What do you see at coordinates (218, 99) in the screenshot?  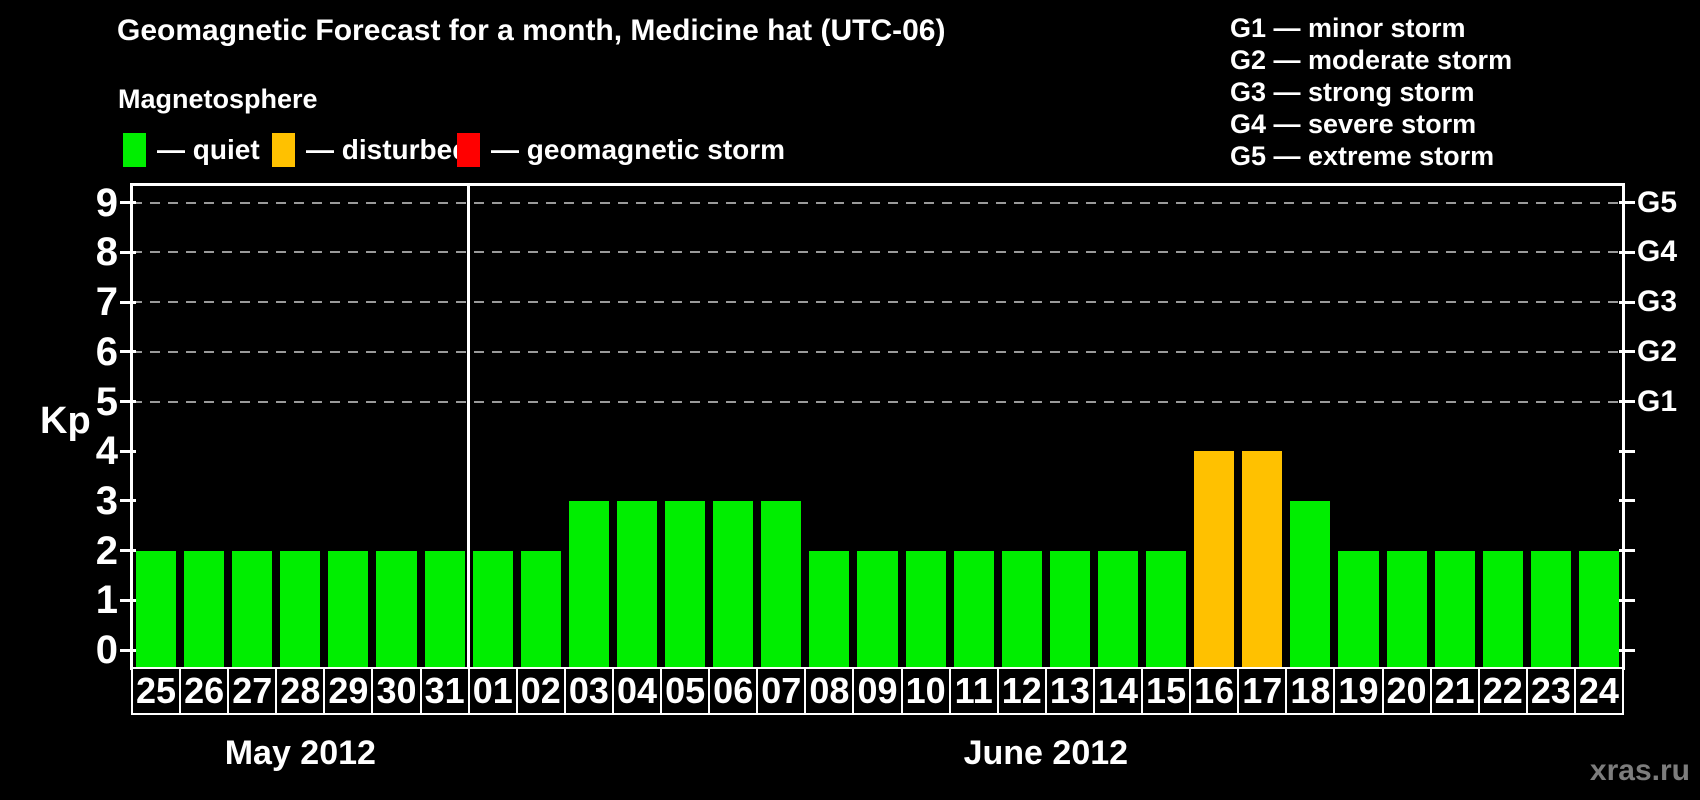 I see `magnetosphere-legend-heading: Magnetosphere` at bounding box center [218, 99].